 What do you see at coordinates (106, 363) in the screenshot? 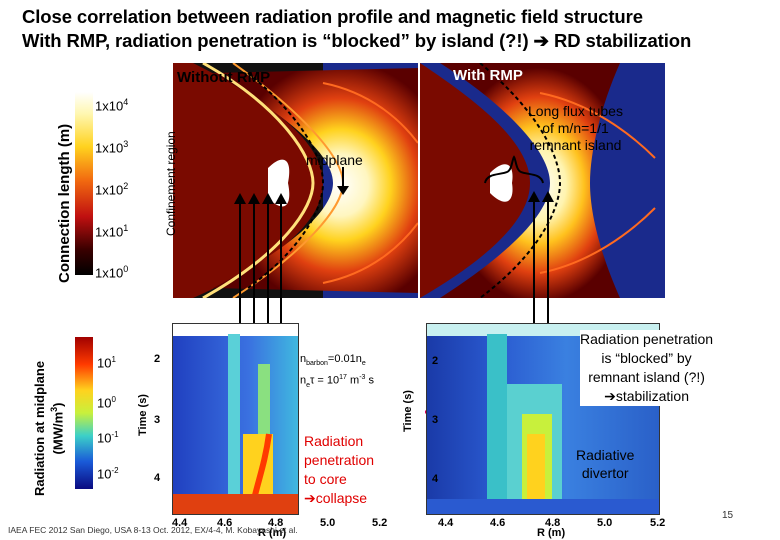
I see `rad-tick-1e1: 10¹` at bounding box center [106, 363].